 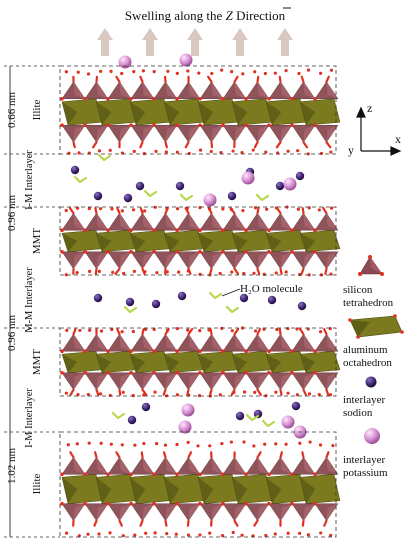 What do you see at coordinates (290, 184) in the screenshot?
I see `potassium-ion` at bounding box center [290, 184].